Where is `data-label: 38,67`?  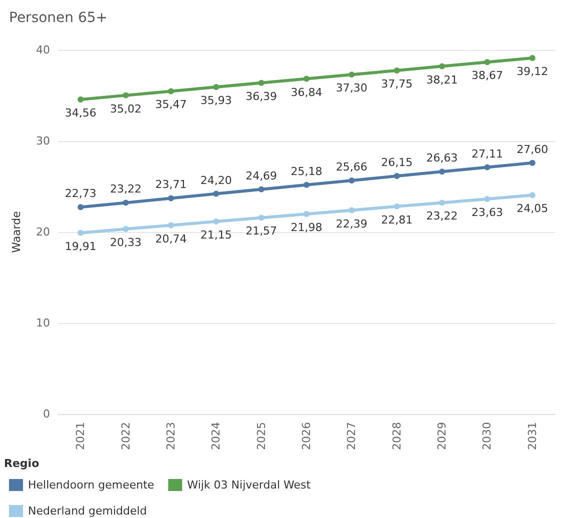 data-label: 38,67 is located at coordinates (487, 75).